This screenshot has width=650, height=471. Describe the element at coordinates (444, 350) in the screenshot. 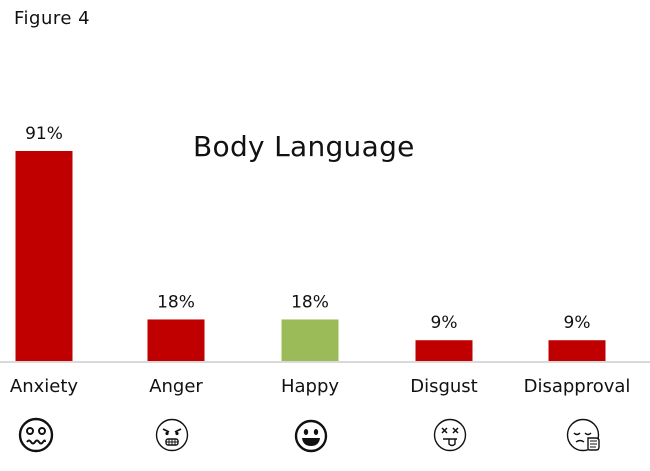

I see `bar-disgust` at that location.